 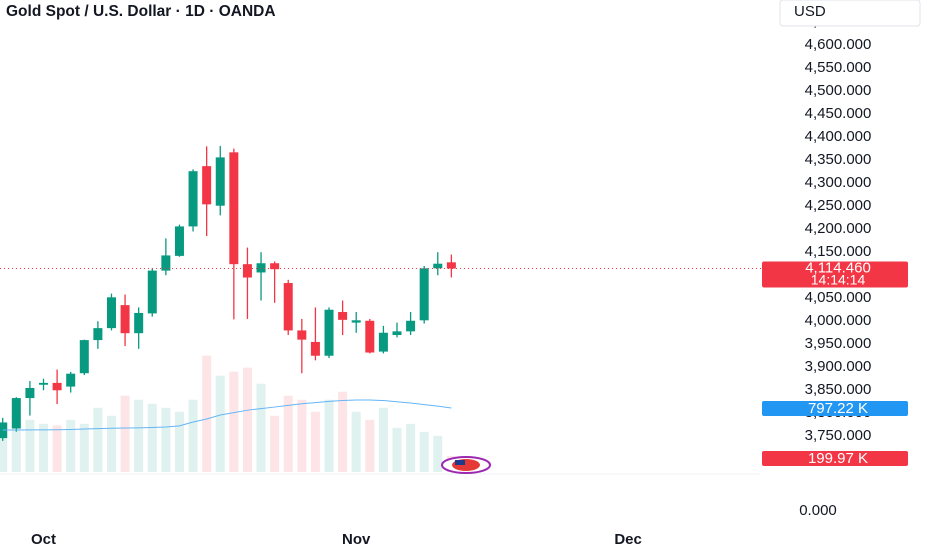 What do you see at coordinates (838, 435) in the screenshot?
I see `y-tick-label: 3,750.000` at bounding box center [838, 435].